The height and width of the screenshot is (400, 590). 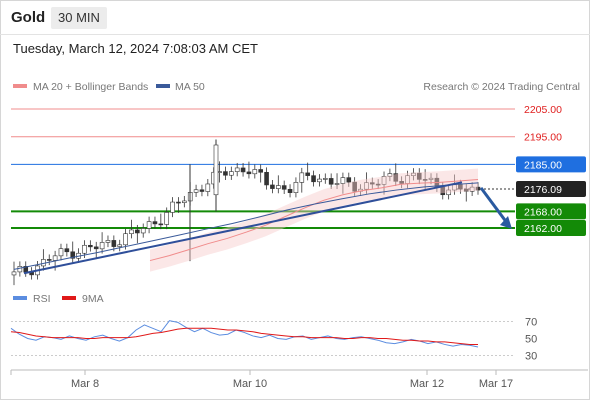 I want to click on price-label-2195.00: 2195.00, so click(x=543, y=138).